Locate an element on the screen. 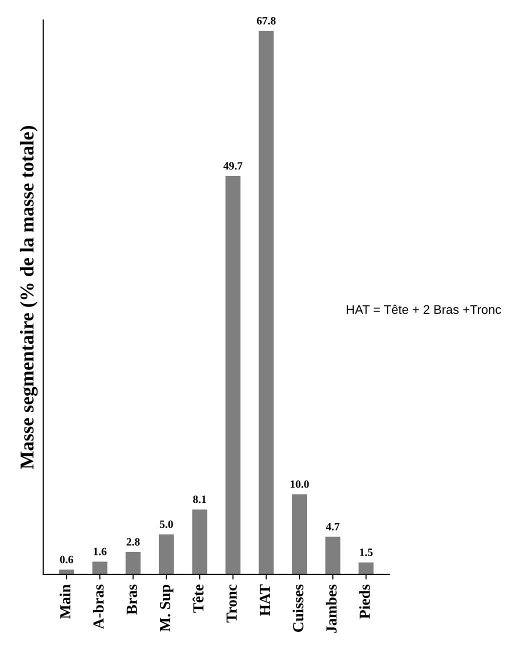 The height and width of the screenshot is (668, 509). x-tick-label: A-bras is located at coordinates (98, 607).